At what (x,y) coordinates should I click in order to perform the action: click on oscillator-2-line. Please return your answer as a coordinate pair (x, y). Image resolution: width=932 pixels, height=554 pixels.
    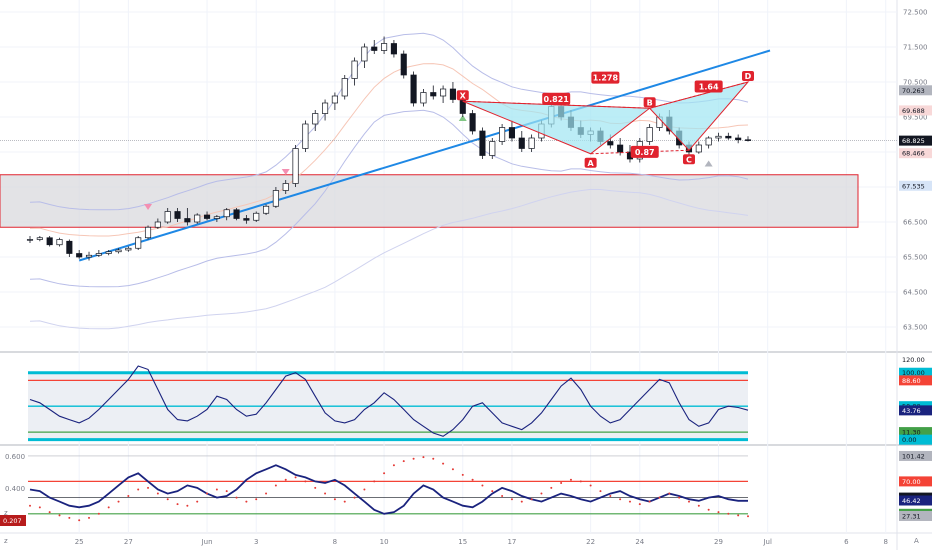
    Looking at the image, I should click on (388, 489).